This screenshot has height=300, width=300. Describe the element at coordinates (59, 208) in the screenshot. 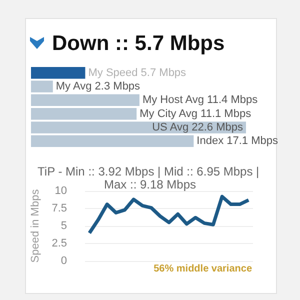

I see `y-tick-label: 7.5` at that location.